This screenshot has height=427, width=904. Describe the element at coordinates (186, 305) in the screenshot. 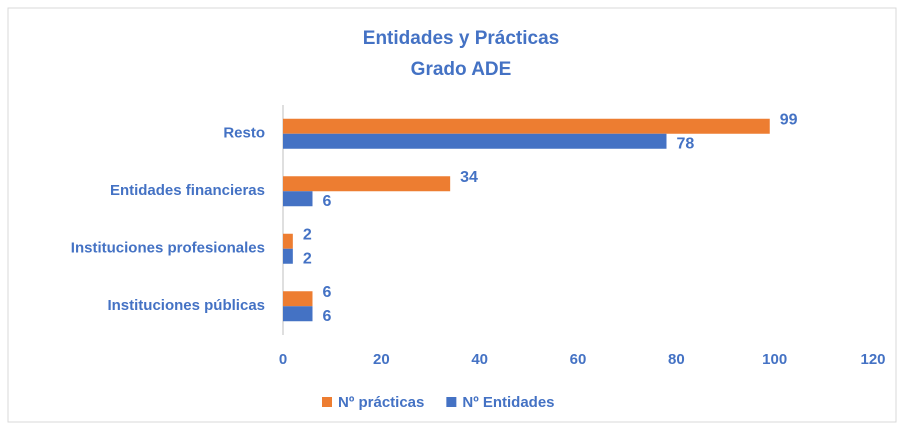

I see `y-tick-label: Instituciones públicas` at that location.